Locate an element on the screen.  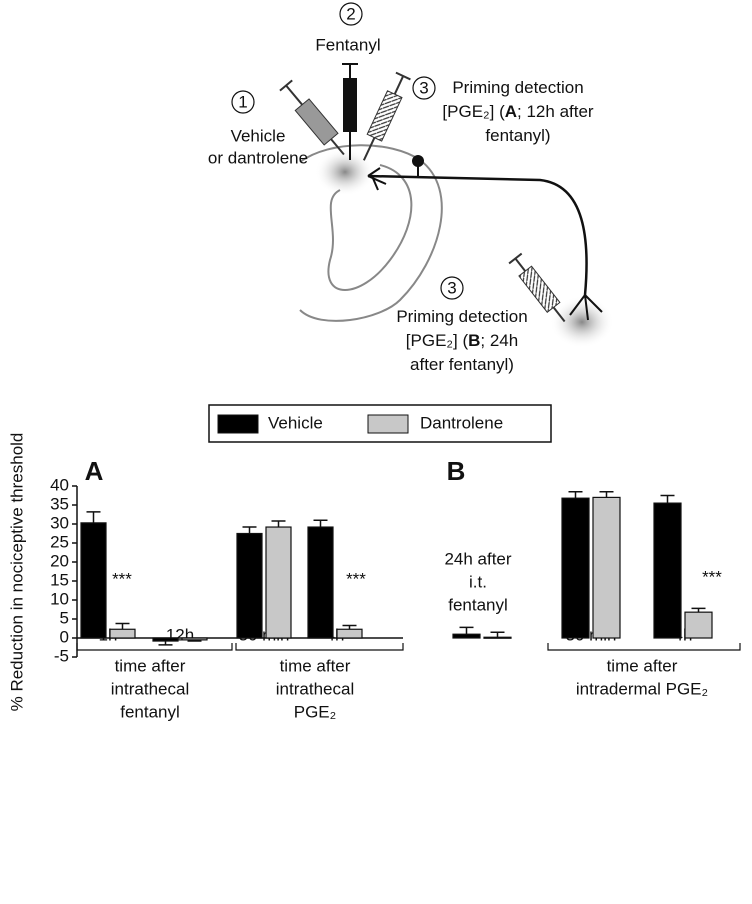
y-tick-label: 5 is located at coordinates (64, 617).